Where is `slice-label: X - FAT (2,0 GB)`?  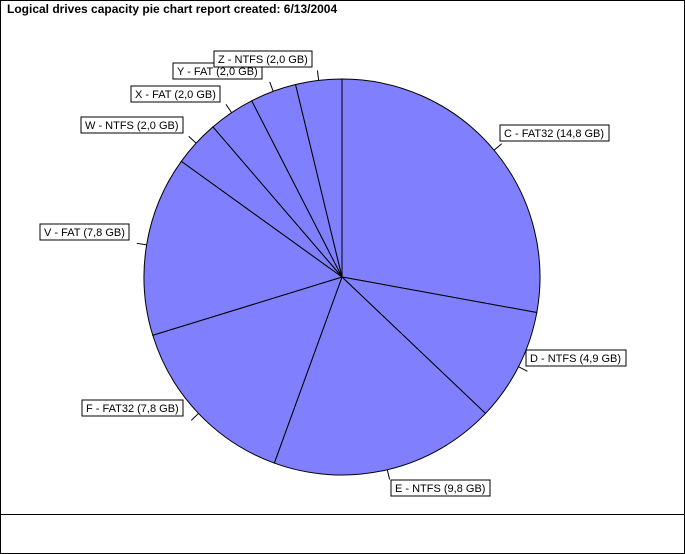
slice-label: X - FAT (2,0 GB) is located at coordinates (175, 94).